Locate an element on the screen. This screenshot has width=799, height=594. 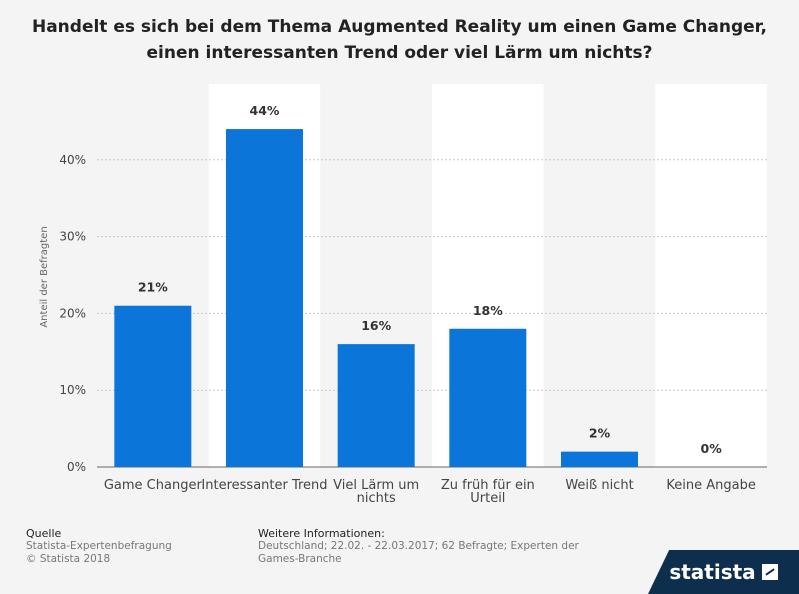
statista-logo-icon is located at coordinates (769, 572).